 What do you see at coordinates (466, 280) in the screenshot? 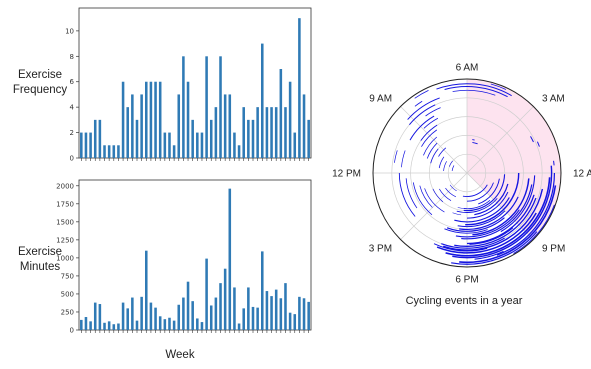
I see `polar-angle-label: 6 PM` at bounding box center [466, 280].